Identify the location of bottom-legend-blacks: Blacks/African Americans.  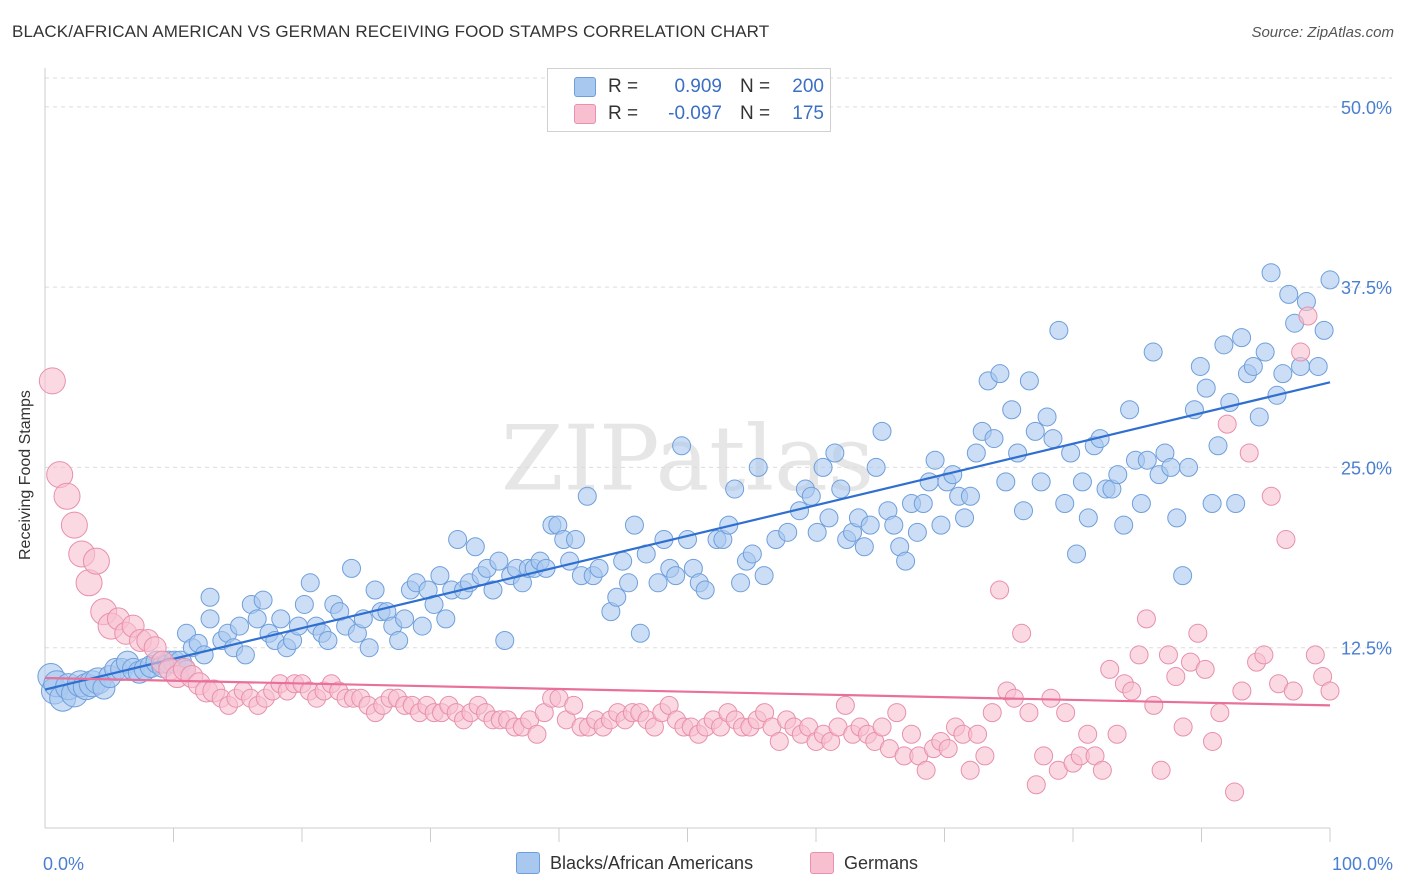
(634, 863).